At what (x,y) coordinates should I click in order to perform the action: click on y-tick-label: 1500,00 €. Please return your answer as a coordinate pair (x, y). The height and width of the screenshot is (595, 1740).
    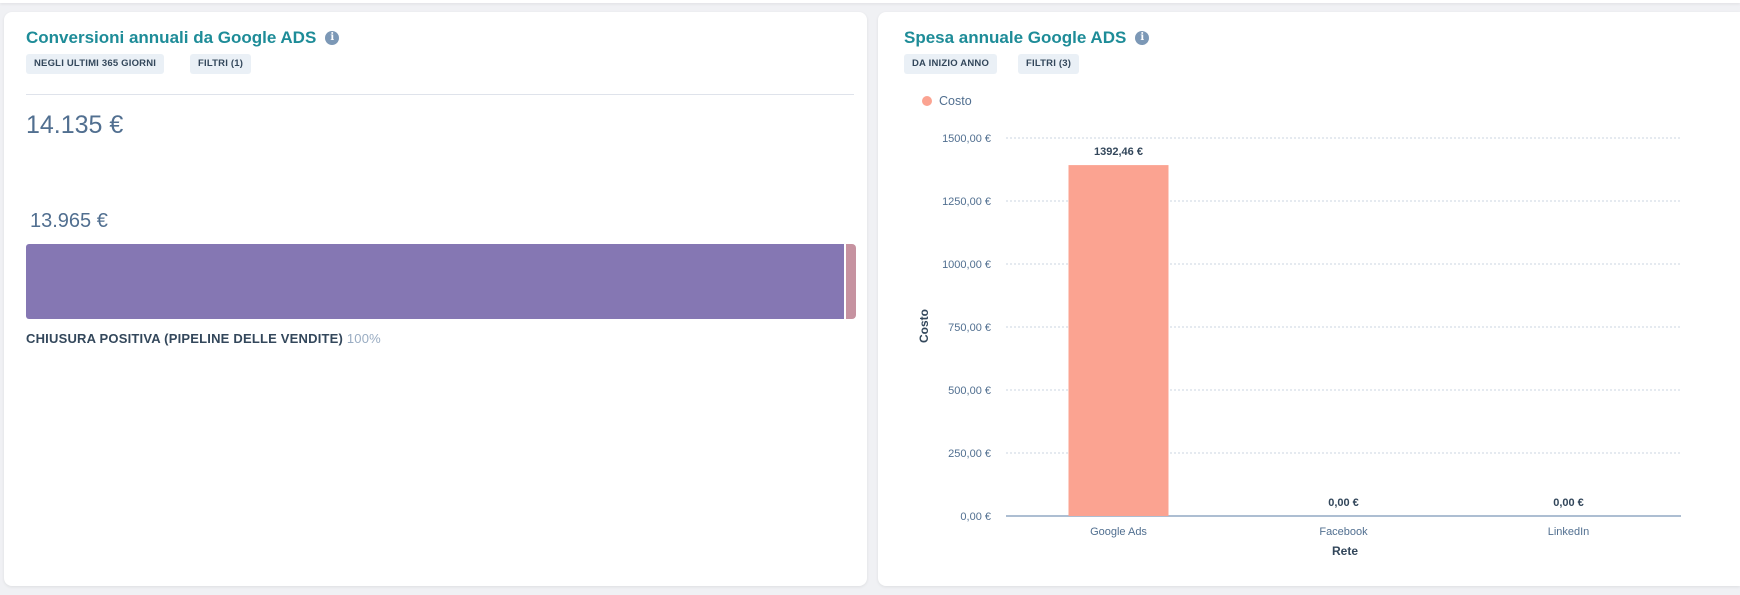
    Looking at the image, I should click on (966, 139).